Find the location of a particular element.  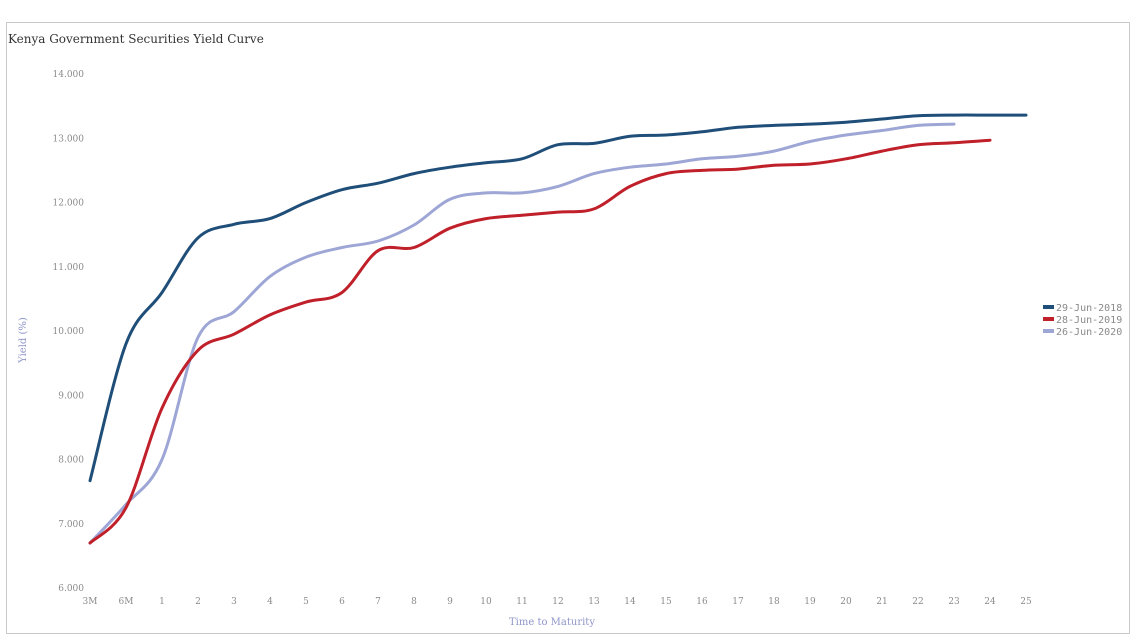

chart-title: Kenya Government Securities Yield Curve is located at coordinates (136, 39).